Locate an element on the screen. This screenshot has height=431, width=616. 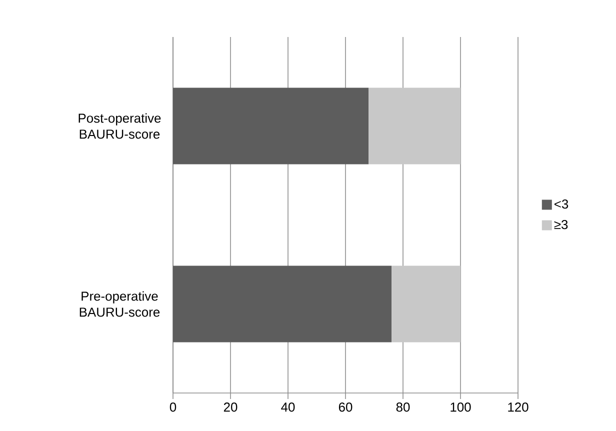
legend-label: <3 is located at coordinates (561, 204).